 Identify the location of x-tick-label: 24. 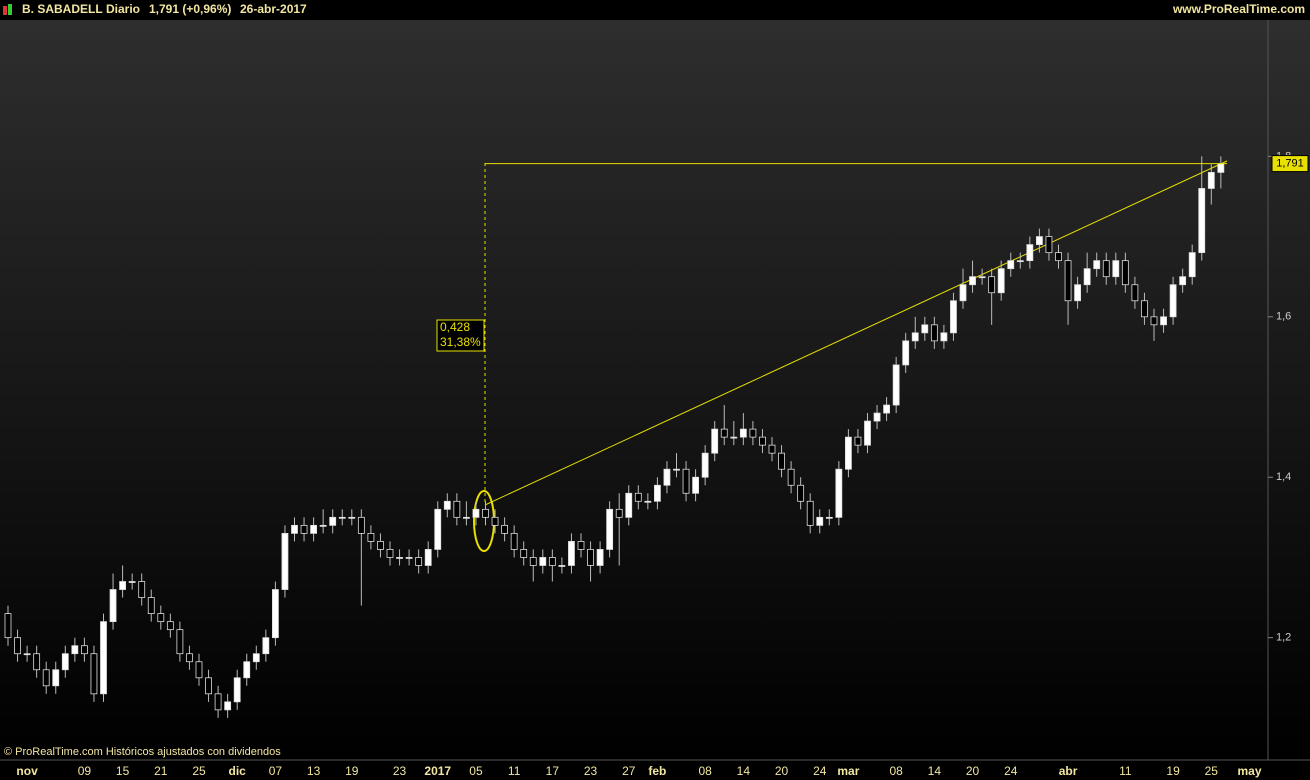
(1011, 771).